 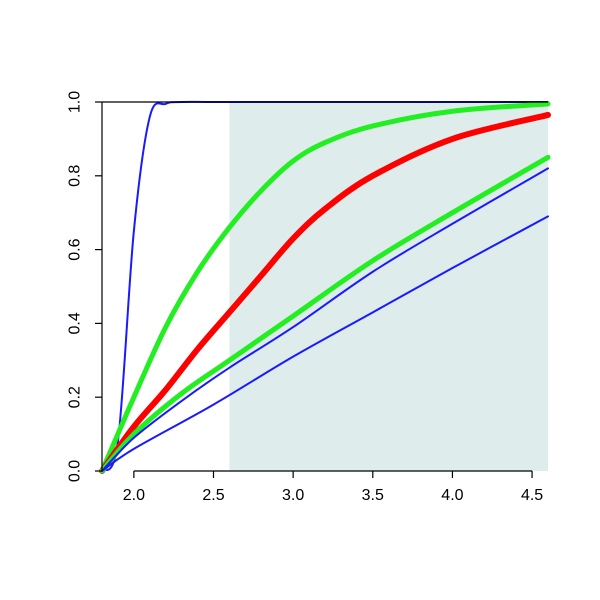 What do you see at coordinates (75, 323) in the screenshot?
I see `y-tick-label: 0.4` at bounding box center [75, 323].